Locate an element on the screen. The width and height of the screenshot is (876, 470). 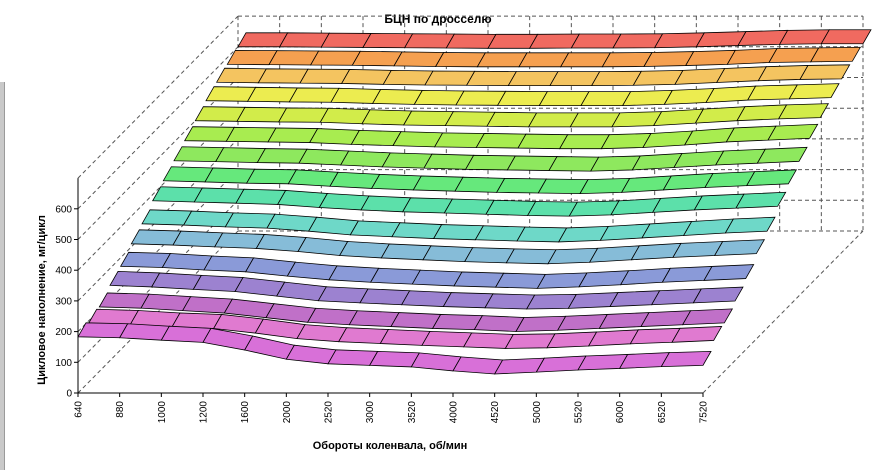
x-axis-title: Обороты коленвала, об/мин is located at coordinates (390, 446).